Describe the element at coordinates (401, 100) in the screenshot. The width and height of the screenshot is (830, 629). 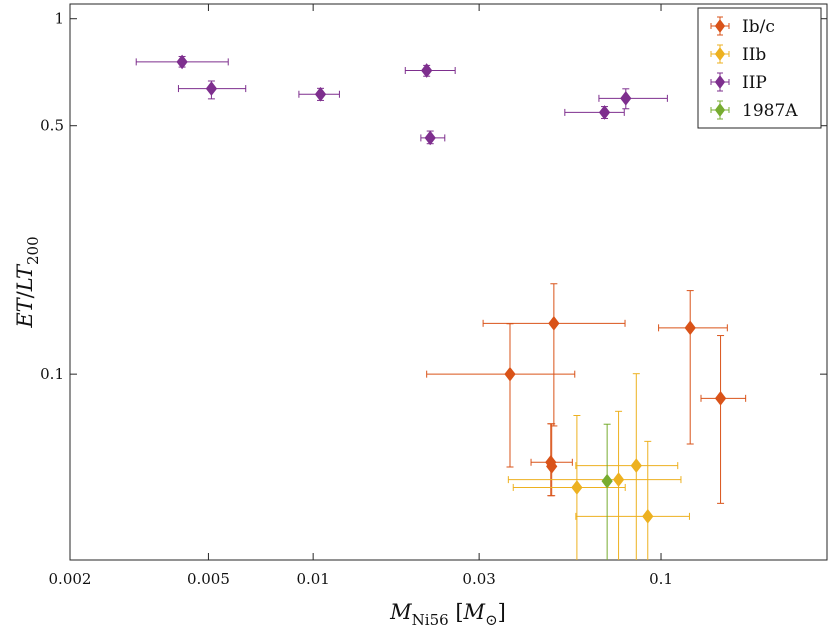
I see `series-iip` at that location.